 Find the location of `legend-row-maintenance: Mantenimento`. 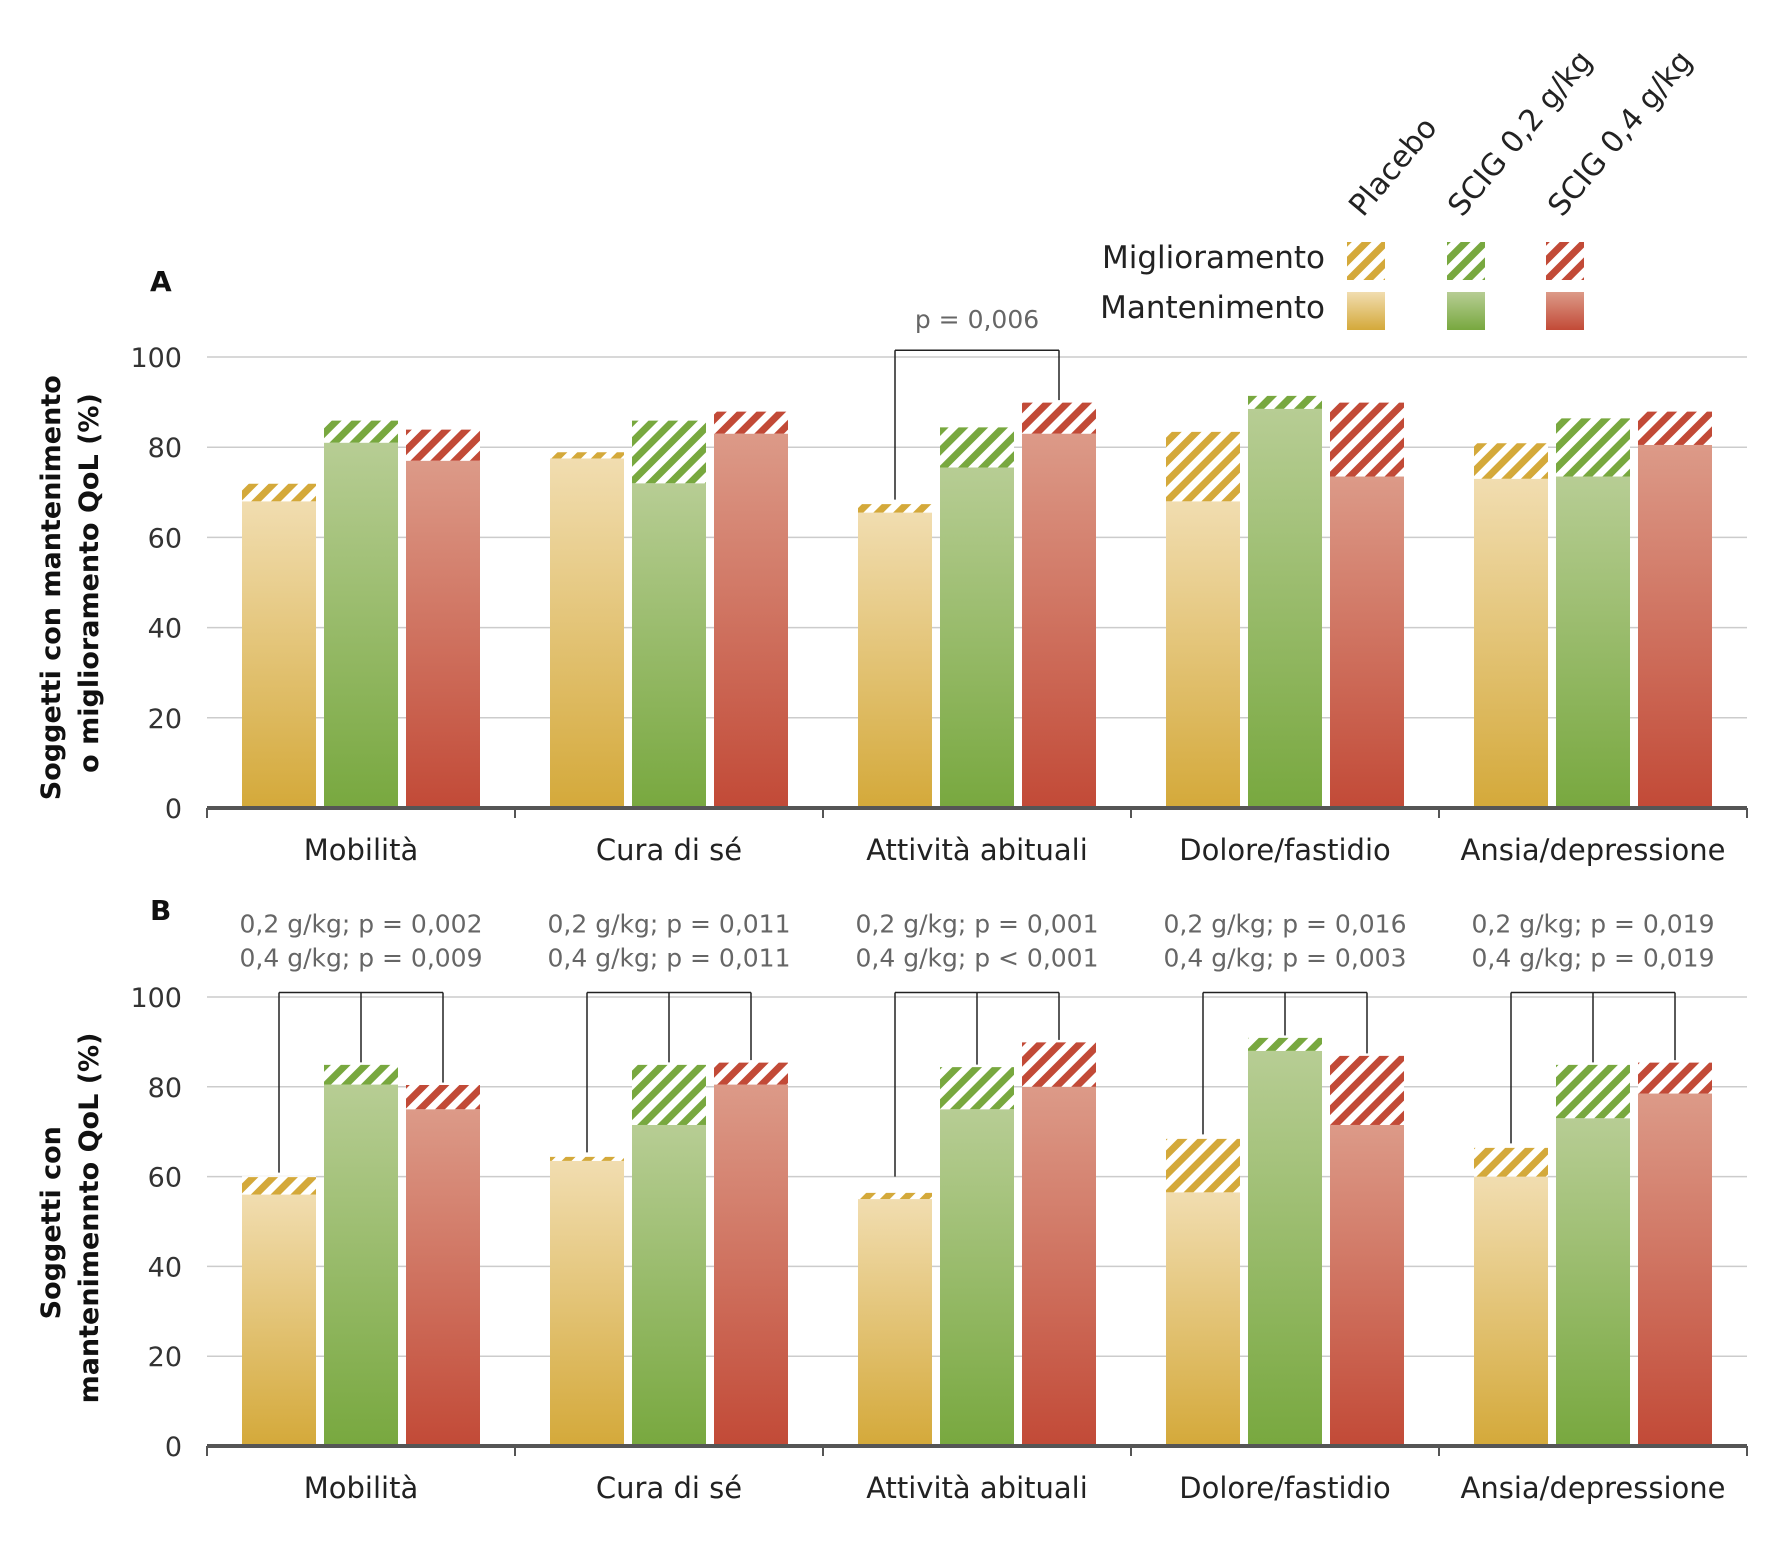

legend-row-maintenance: Mantenimento is located at coordinates (1212, 308).